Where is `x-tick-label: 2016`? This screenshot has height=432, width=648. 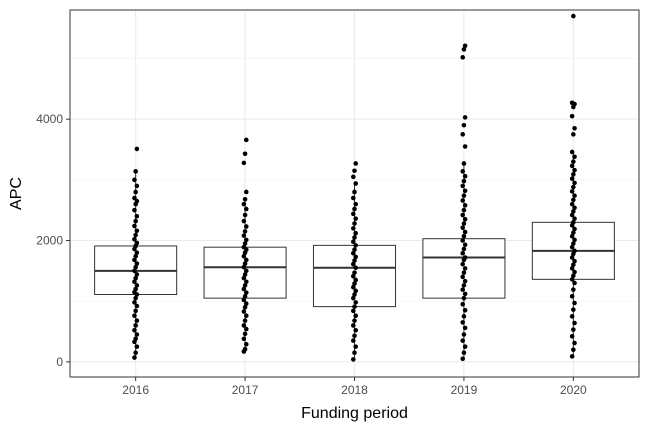 x-tick-label: 2016 is located at coordinates (135, 390).